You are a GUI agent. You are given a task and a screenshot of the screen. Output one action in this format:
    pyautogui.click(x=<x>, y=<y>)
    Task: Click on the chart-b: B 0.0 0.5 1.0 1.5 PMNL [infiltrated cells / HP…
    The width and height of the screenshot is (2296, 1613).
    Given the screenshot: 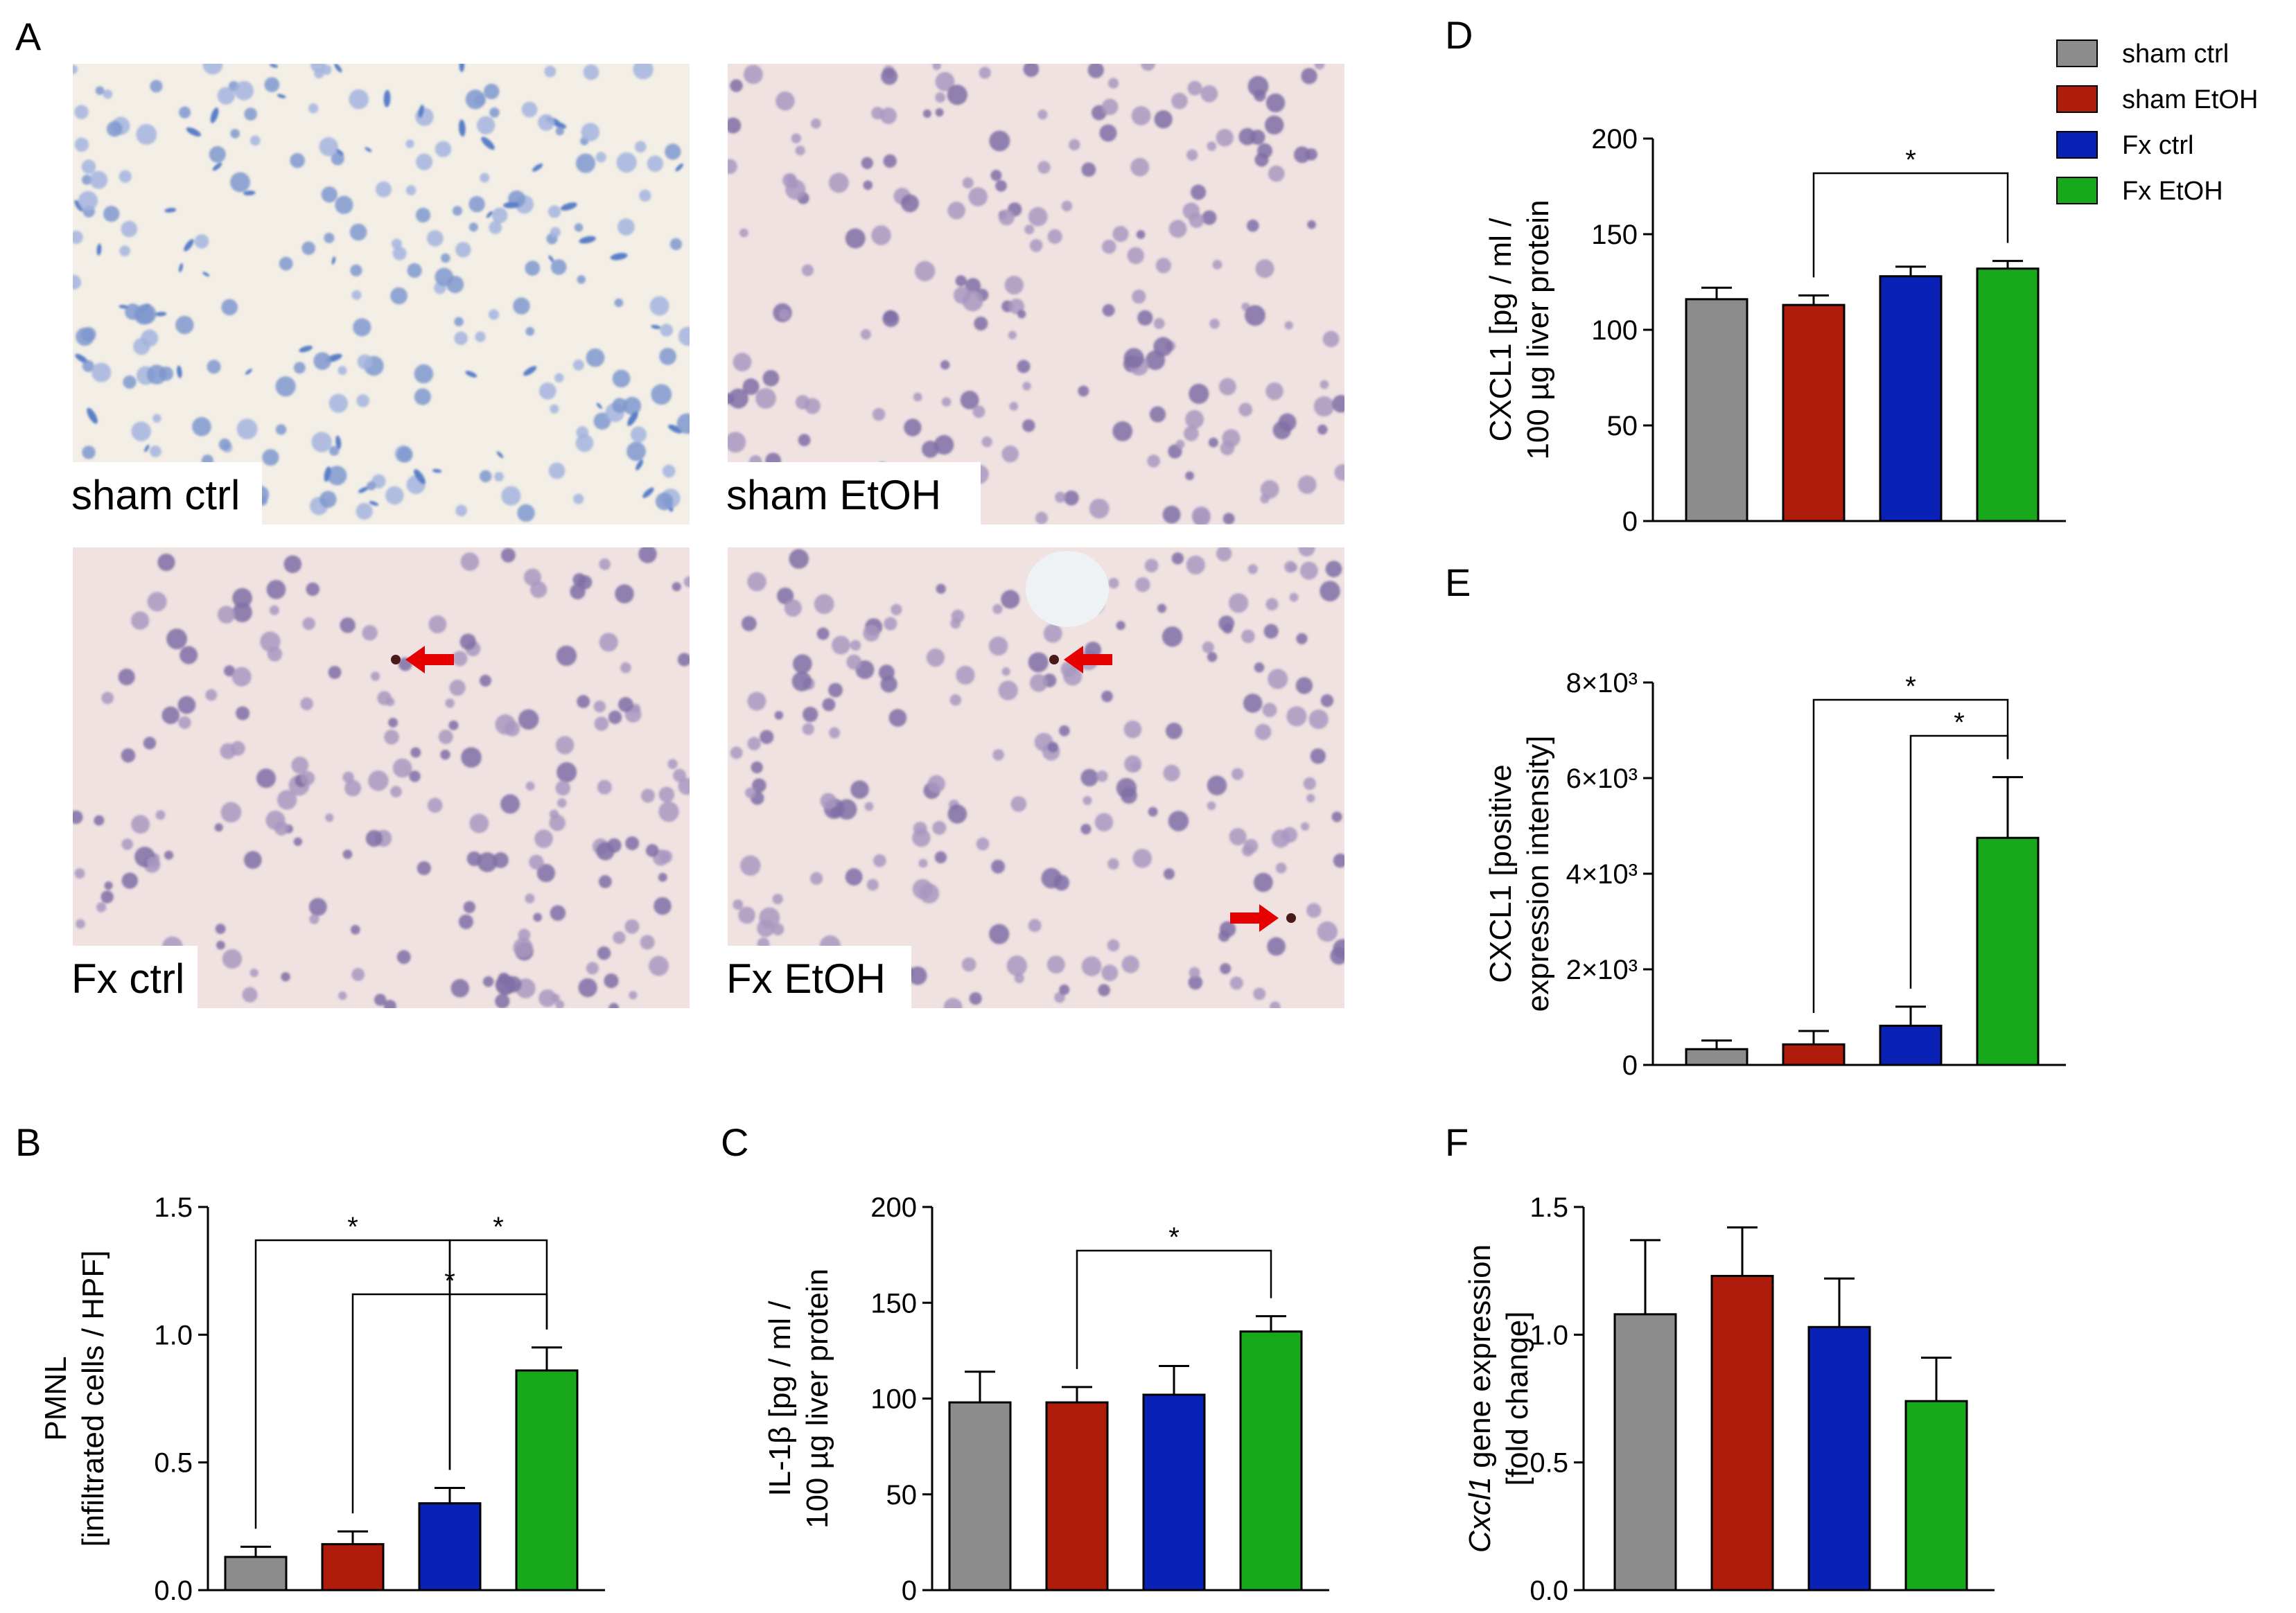 What is the action you would take?
    pyautogui.click(x=310, y=1363)
    